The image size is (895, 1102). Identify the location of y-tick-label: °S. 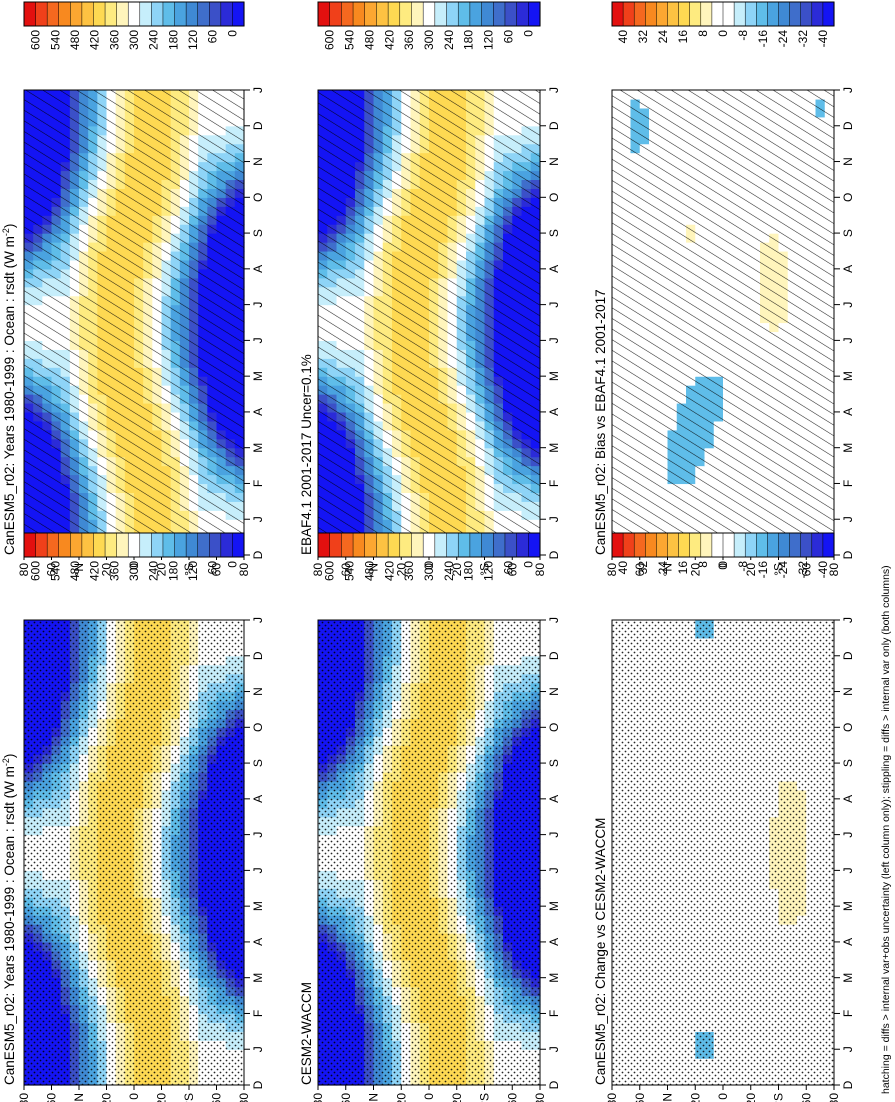
(485, 569).